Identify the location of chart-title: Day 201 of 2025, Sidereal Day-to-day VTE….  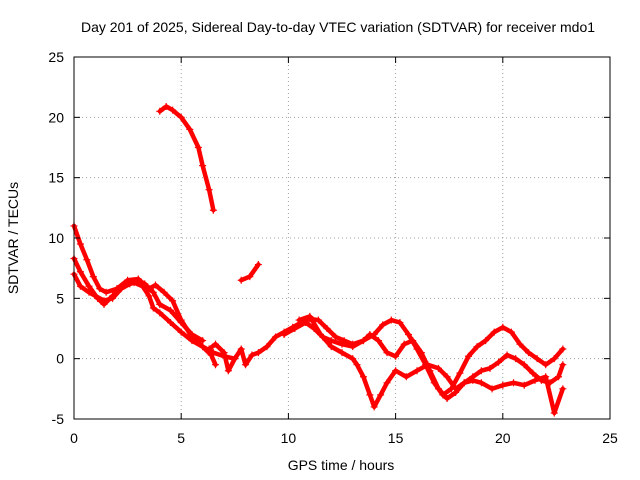
(338, 27).